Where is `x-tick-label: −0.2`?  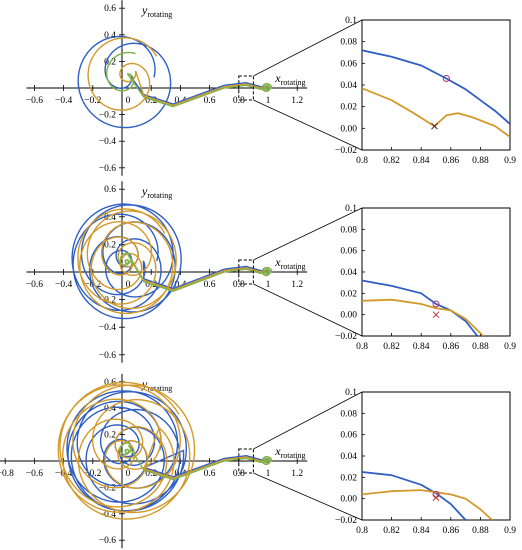 x-tick-label: −0.2 is located at coordinates (92, 101).